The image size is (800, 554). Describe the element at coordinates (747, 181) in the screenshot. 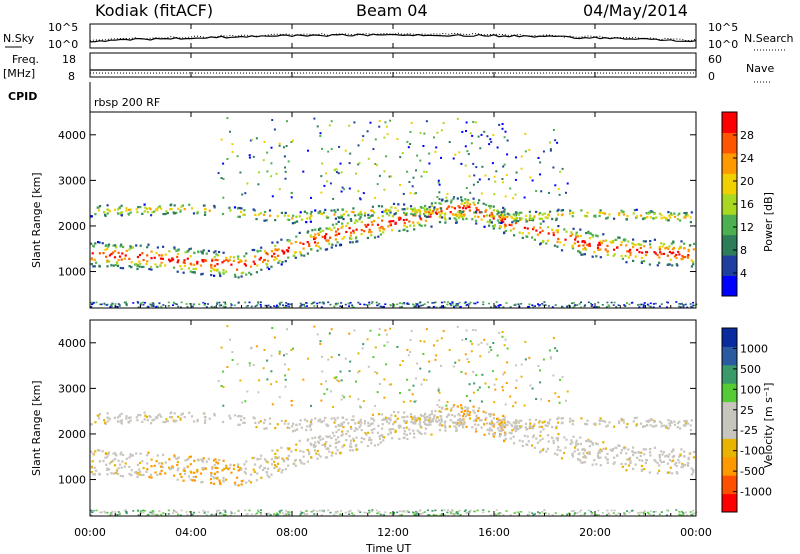

I see `power-colorbar-tick-label: 20` at that location.